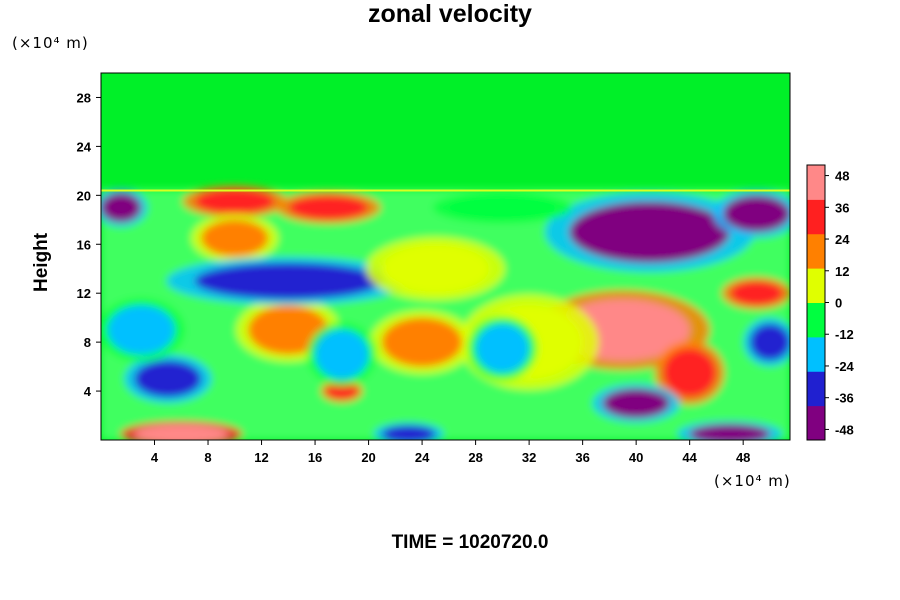 The height and width of the screenshot is (600, 900). Describe the element at coordinates (842, 271) in the screenshot. I see `colorbar-tick-label: 12` at that location.